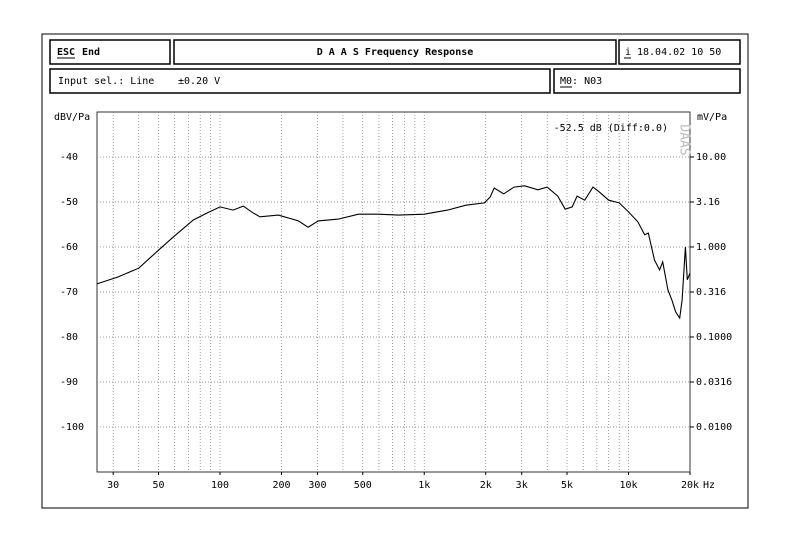 This screenshot has height=547, width=790. I want to click on title-box, so click(395, 52).